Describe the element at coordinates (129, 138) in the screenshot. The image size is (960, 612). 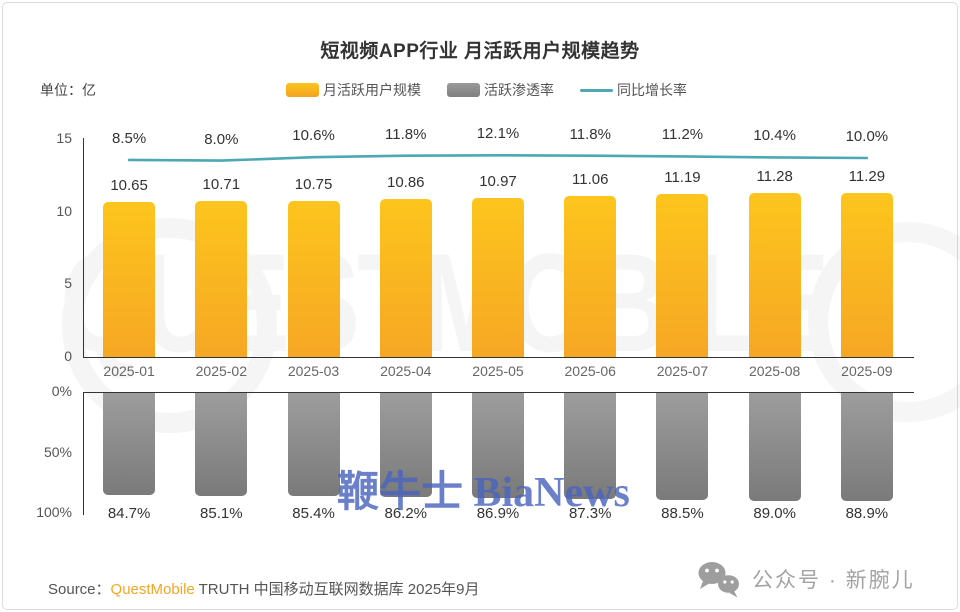
I see `growth-value-label: 8.5%` at that location.